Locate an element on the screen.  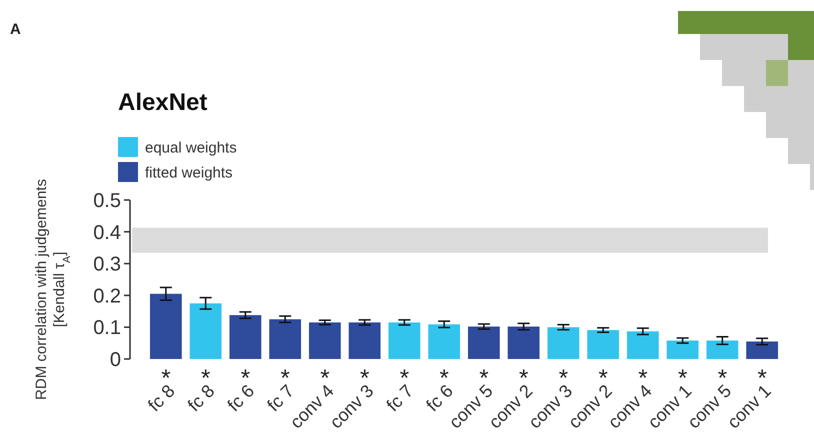
legend-label: fitted weights is located at coordinates (189, 173).